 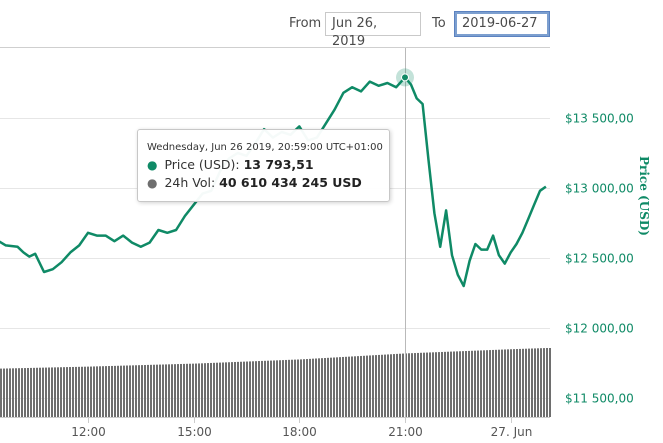 I want to click on x-tick-label: 27. Jun, so click(x=512, y=432).